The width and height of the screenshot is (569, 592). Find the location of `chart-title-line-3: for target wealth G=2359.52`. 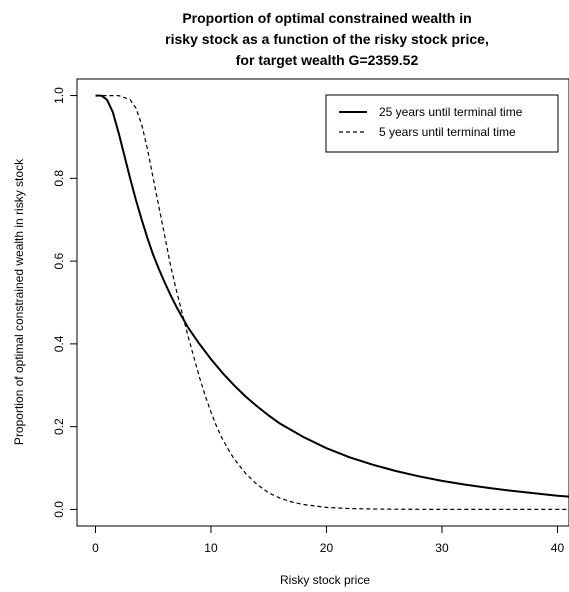

chart-title-line-3: for target wealth G=2359.52 is located at coordinates (327, 60).